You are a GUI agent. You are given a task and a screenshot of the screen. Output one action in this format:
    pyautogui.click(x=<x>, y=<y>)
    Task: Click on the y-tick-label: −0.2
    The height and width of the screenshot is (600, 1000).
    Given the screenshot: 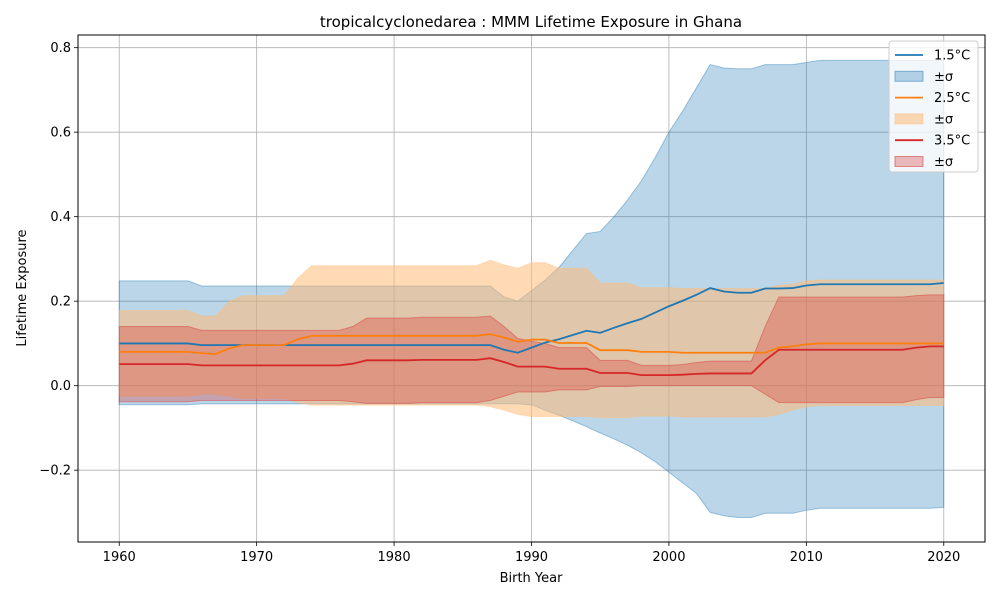 What is the action you would take?
    pyautogui.click(x=55, y=471)
    